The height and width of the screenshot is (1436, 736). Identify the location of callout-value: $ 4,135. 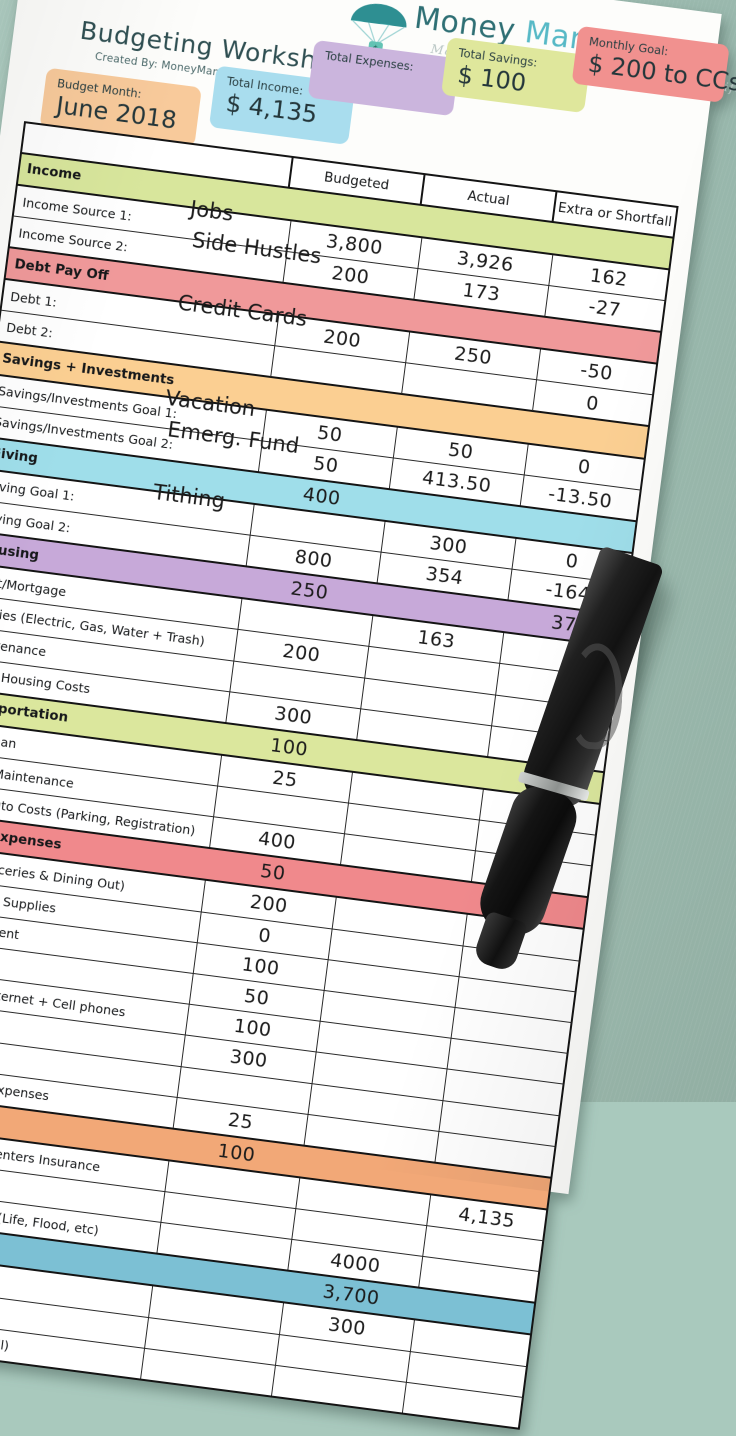
(271, 109).